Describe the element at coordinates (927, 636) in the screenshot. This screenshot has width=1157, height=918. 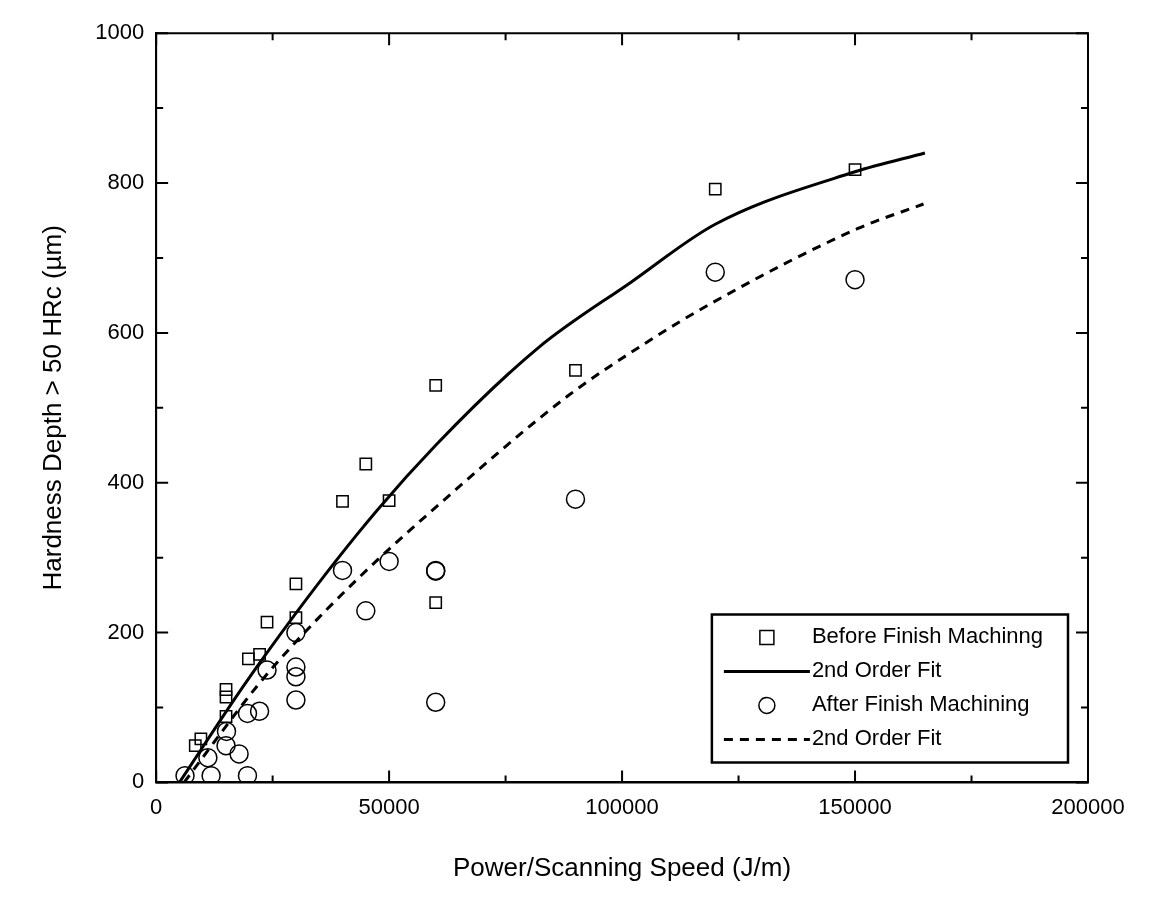
I see `legend-label: Before Finish Machinng` at that location.